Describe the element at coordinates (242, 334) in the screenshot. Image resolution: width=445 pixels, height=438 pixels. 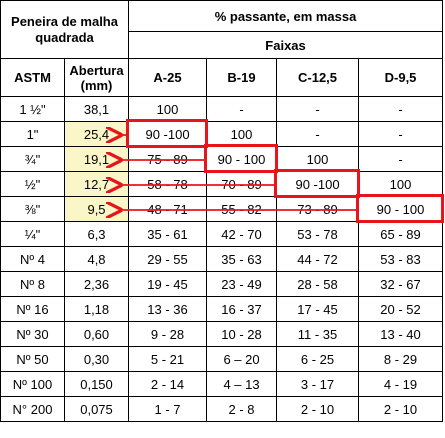
I see `band-b-cell: 10 - 28` at that location.